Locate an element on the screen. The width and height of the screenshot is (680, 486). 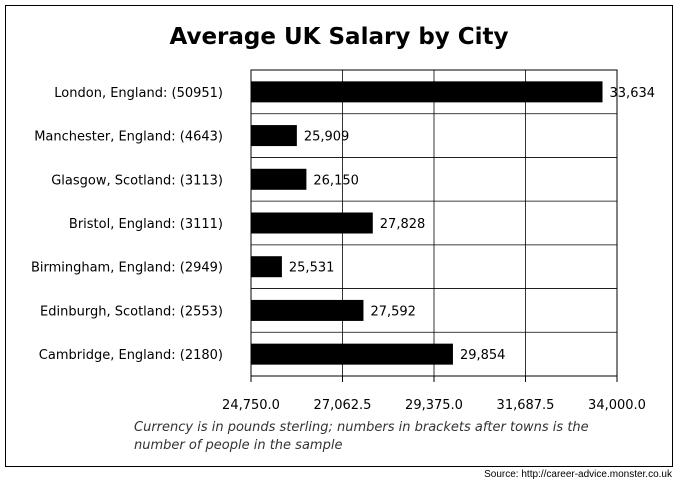
category-label: Bristol, England: (3111) is located at coordinates (146, 224).